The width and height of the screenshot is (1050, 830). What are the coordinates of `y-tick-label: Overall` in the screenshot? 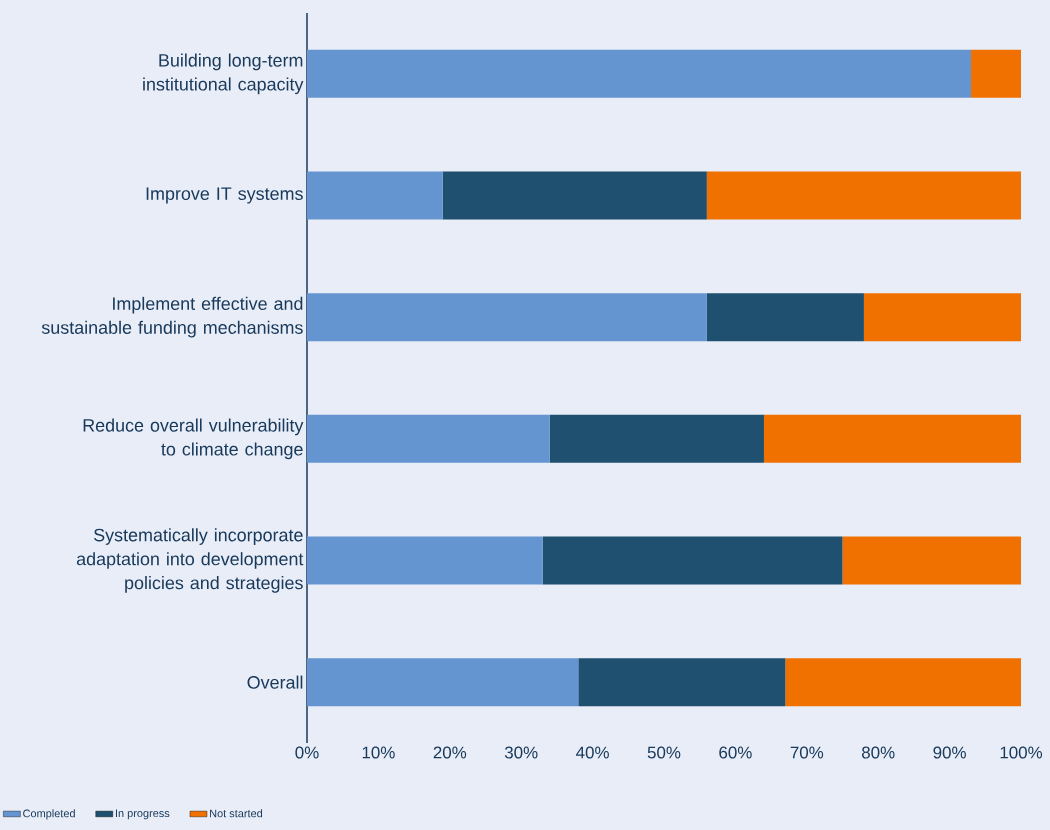 It's located at (275, 682).